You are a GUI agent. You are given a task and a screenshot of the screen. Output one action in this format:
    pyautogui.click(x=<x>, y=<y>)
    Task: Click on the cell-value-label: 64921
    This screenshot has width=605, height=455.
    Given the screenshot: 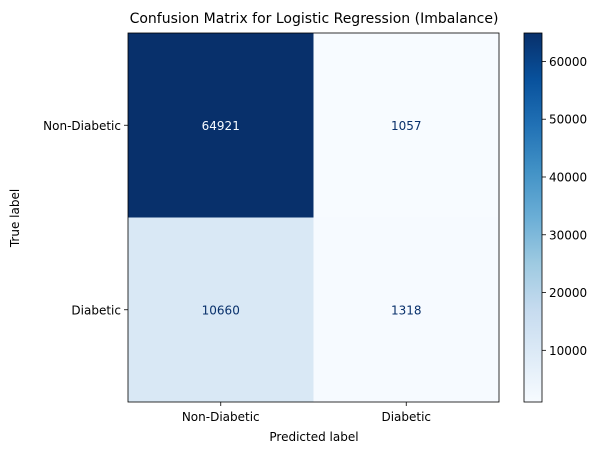 What is the action you would take?
    pyautogui.click(x=221, y=126)
    